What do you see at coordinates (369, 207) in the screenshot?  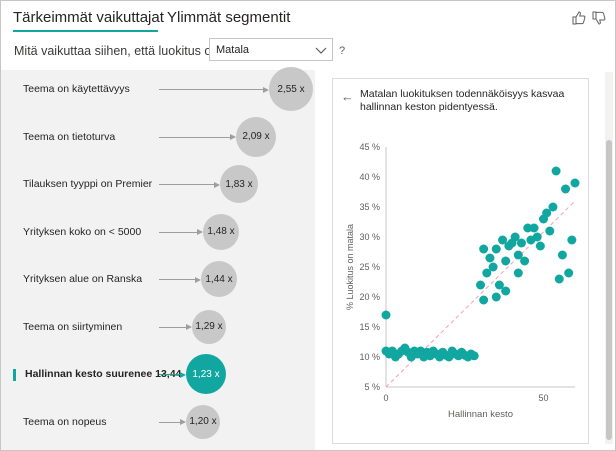 I see `y-tick-label: 35 %` at bounding box center [369, 207].